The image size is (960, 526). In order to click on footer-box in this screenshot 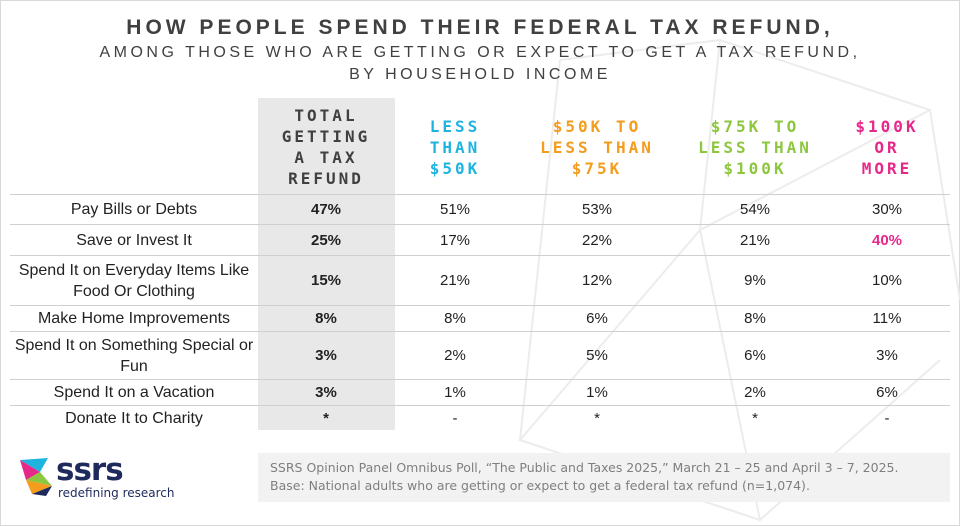, I will do `click(604, 477)`.